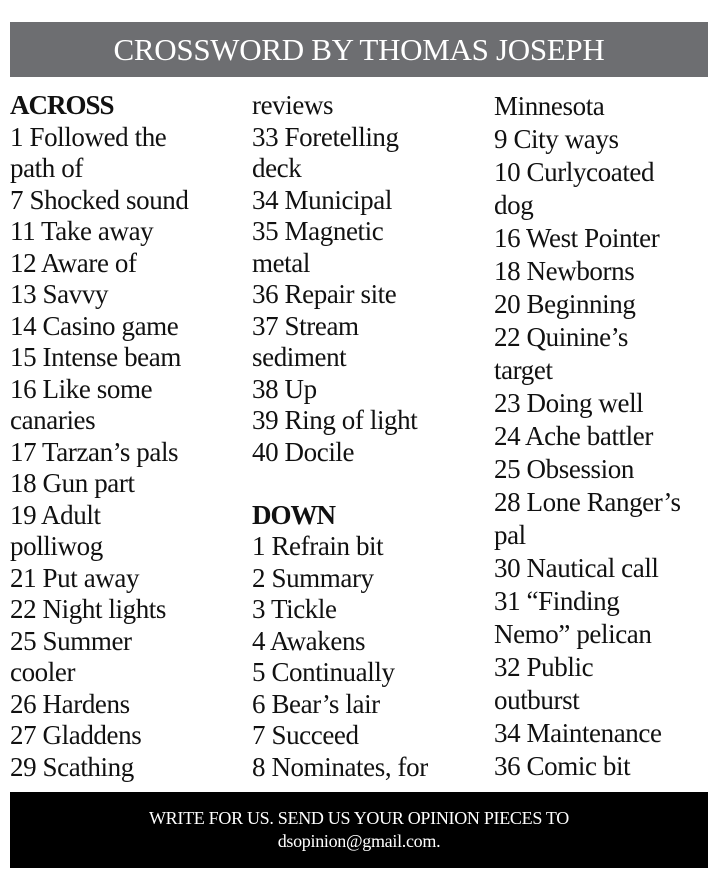 This screenshot has width=718, height=879. I want to click on clue-line: 7 Succeed, so click(305, 735).